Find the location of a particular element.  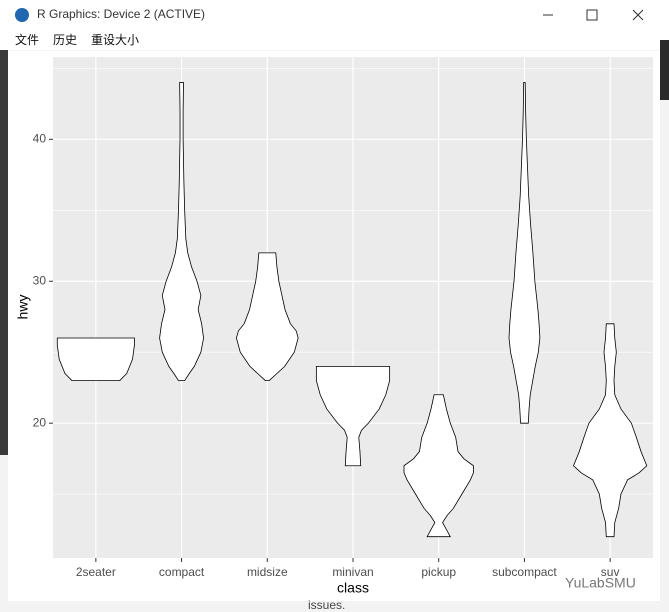

y-tick-label: 20 is located at coordinates (40, 422).